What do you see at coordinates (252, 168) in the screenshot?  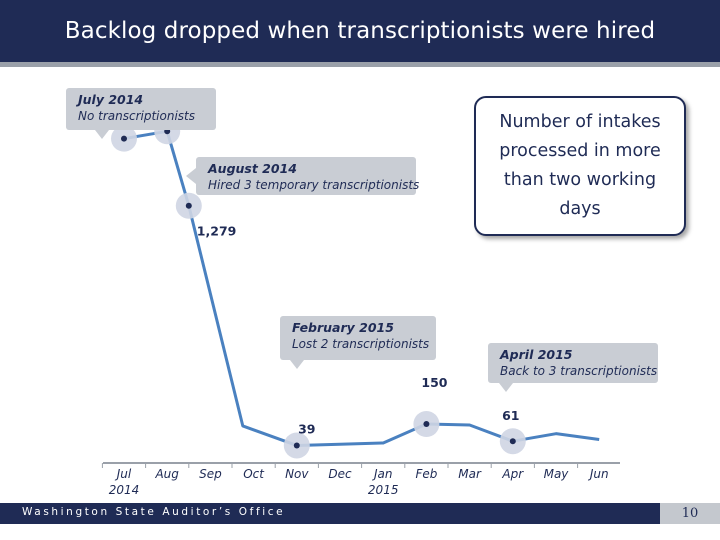 I see `annotation-title: August 2014` at bounding box center [252, 168].